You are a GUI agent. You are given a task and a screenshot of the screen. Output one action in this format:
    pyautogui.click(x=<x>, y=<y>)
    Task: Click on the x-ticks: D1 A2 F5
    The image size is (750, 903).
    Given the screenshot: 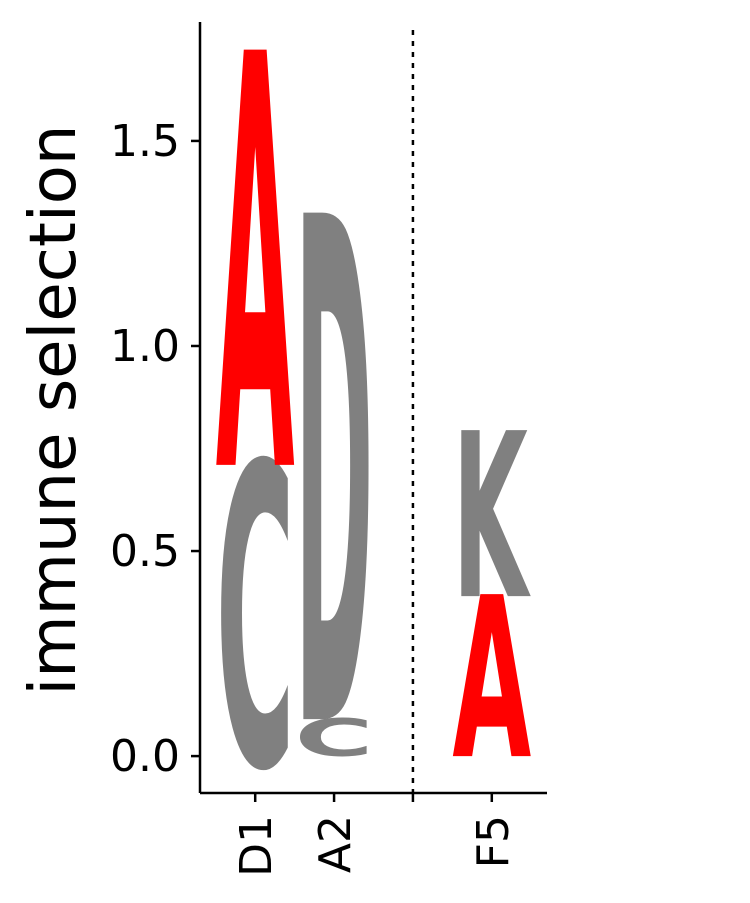 What is the action you would take?
    pyautogui.click(x=375, y=835)
    